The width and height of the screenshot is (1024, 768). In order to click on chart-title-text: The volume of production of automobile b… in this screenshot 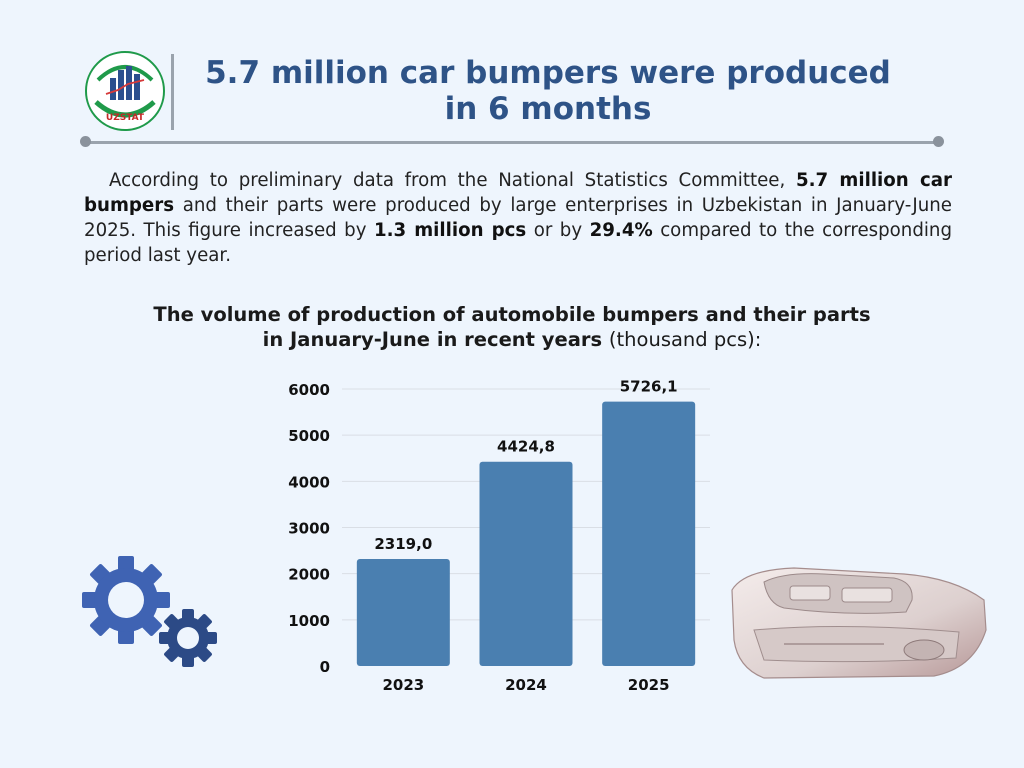, I will do `click(512, 327)`.